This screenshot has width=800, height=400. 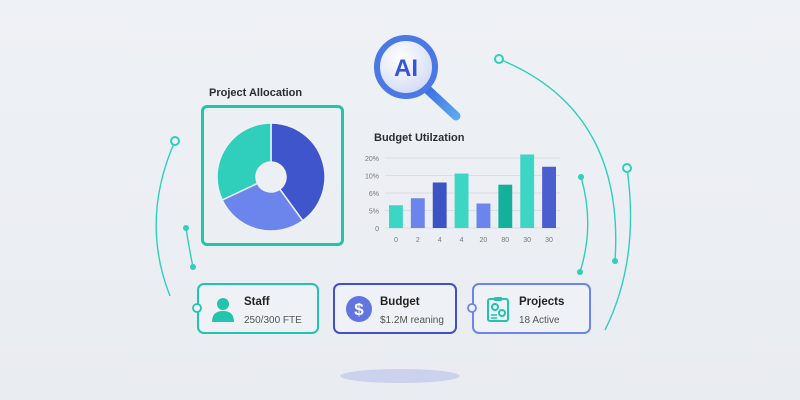 What do you see at coordinates (377, 229) in the screenshot?
I see `y-tick-label: 0` at bounding box center [377, 229].